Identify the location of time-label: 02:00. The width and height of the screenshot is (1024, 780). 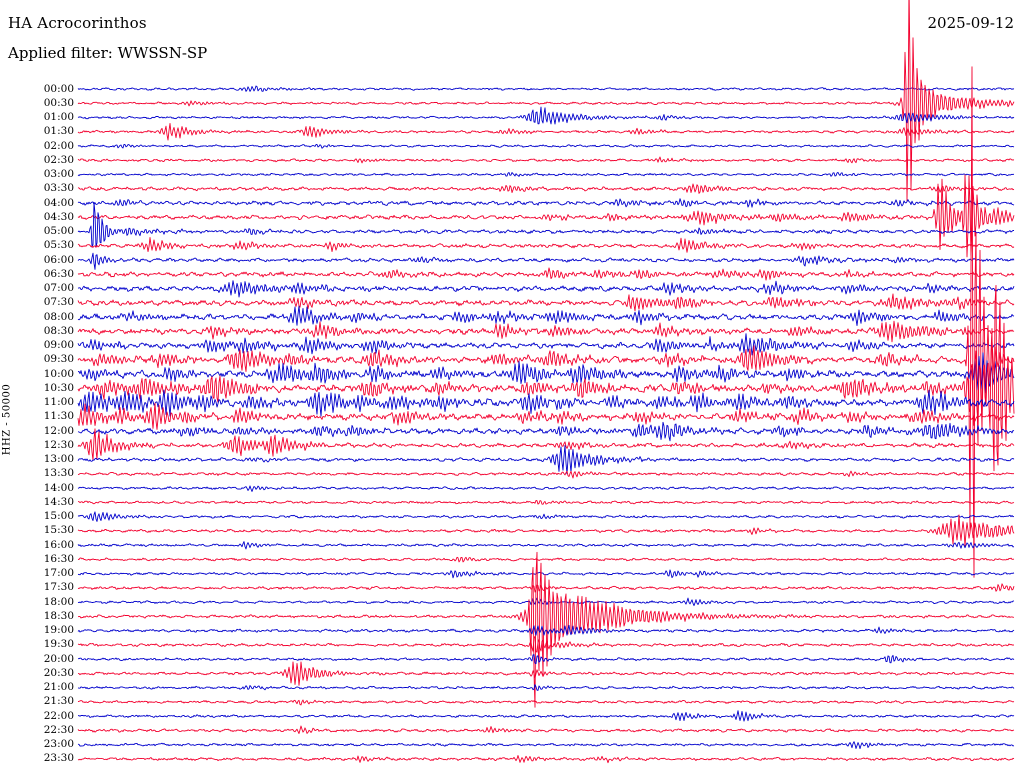
(58, 145).